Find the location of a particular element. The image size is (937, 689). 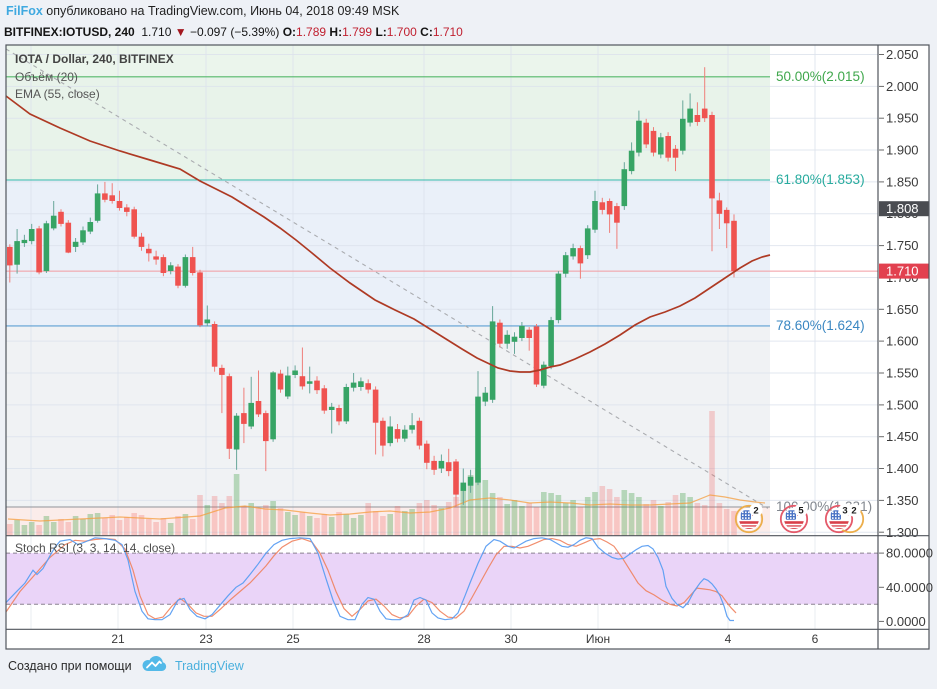

svg-text: 28 is located at coordinates (424, 639).